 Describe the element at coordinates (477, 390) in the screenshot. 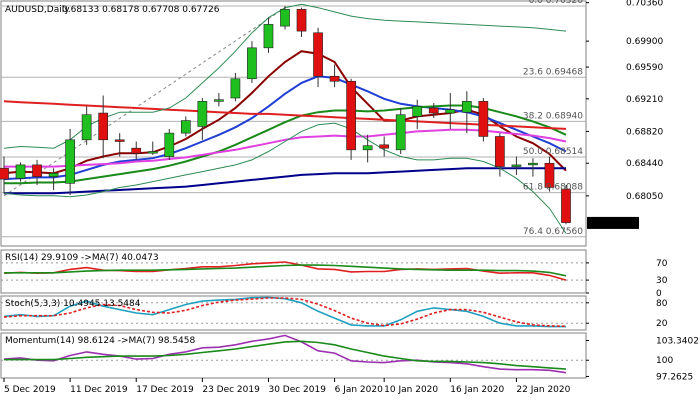

I see `x-tick-label: 16 Jan 2020` at that location.